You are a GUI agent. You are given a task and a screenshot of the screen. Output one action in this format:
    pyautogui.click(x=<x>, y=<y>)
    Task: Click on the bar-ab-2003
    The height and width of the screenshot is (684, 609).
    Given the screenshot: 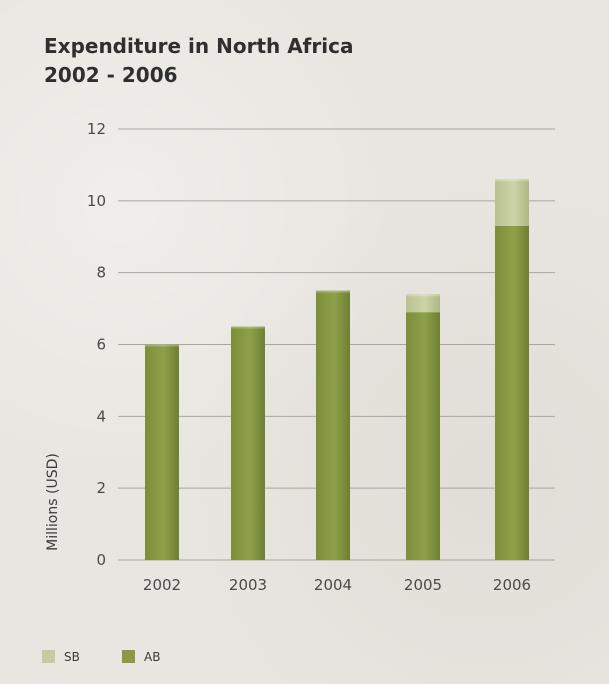 What is the action you would take?
    pyautogui.click(x=248, y=443)
    